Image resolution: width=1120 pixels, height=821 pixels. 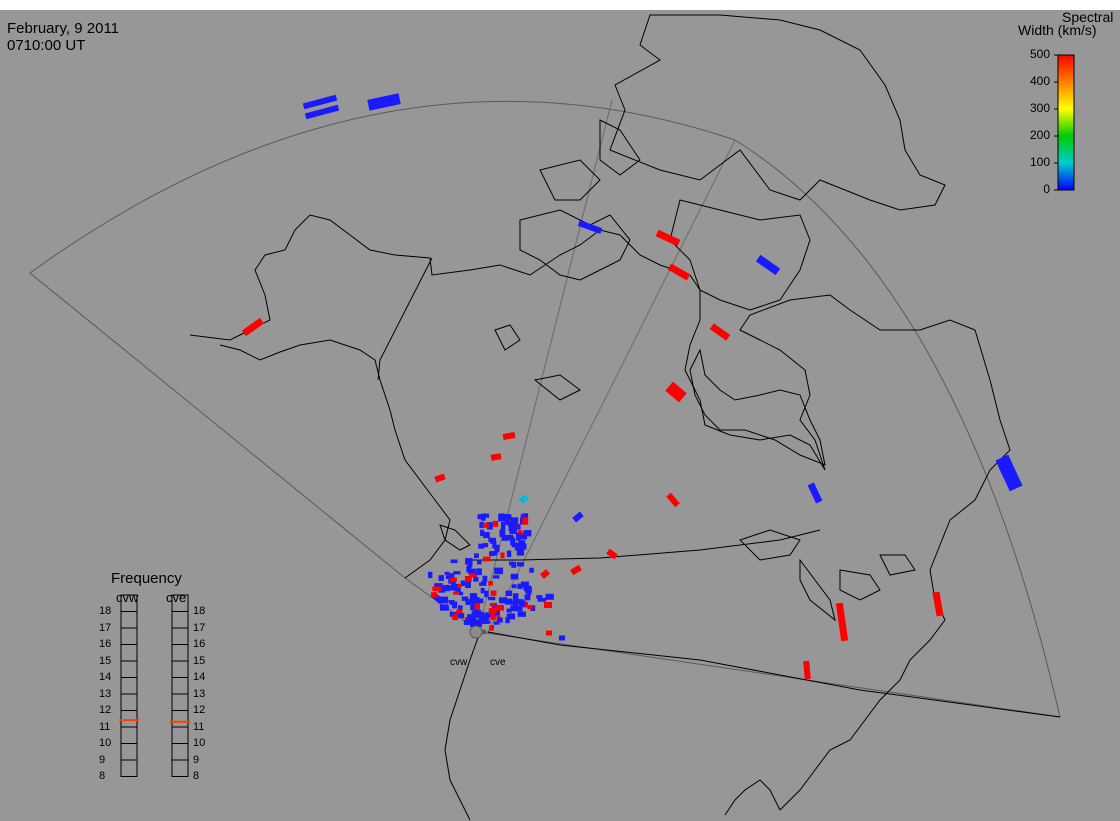 What do you see at coordinates (498, 662) in the screenshot?
I see `radar-label-cve: cve` at bounding box center [498, 662].